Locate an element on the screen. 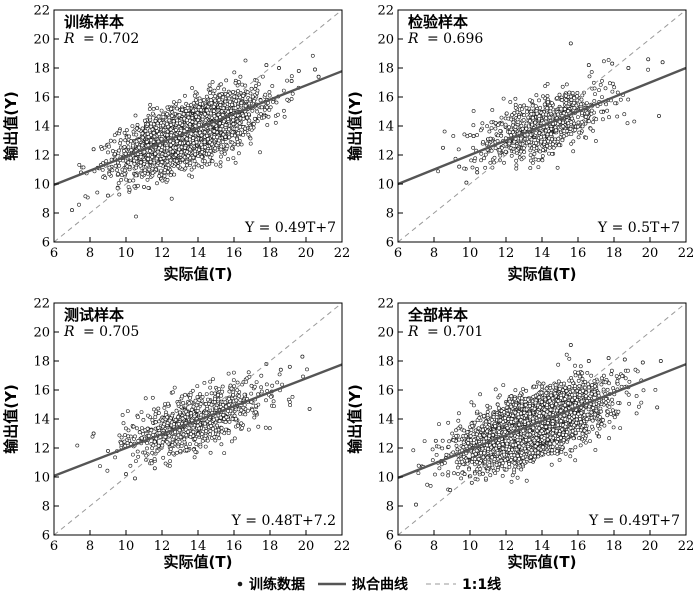 This screenshot has width=700, height=601. panel-title: 训练样本 is located at coordinates (94, 22).